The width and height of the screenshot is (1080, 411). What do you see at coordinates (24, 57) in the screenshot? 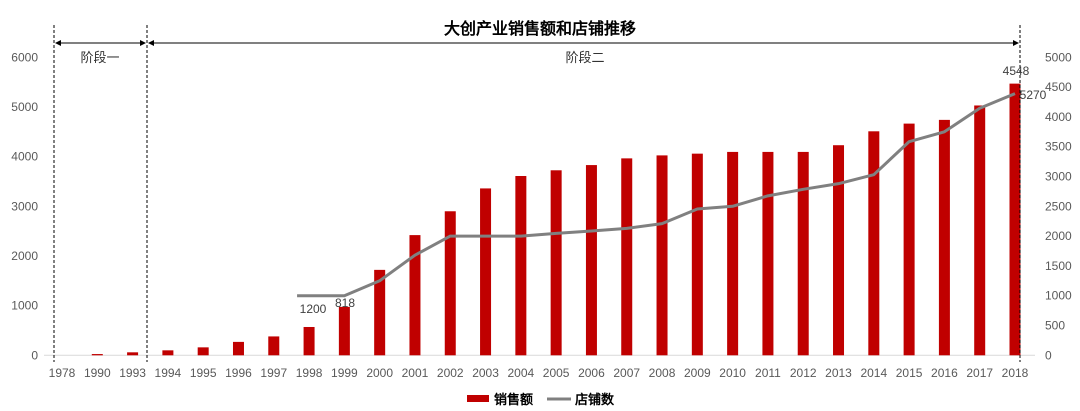
I see `left-tick-label: 6000` at bounding box center [24, 57].